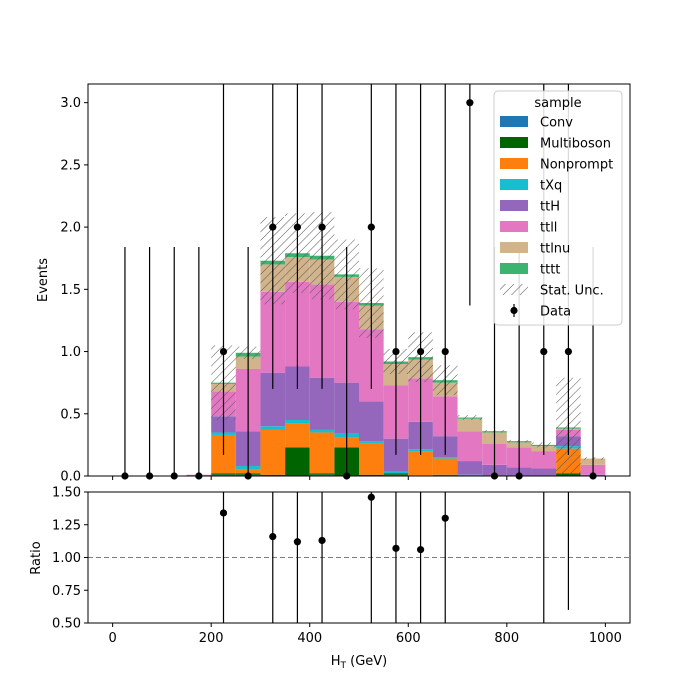 This screenshot has height=700, width=700. I want to click on legend-data-marker, so click(514, 310).